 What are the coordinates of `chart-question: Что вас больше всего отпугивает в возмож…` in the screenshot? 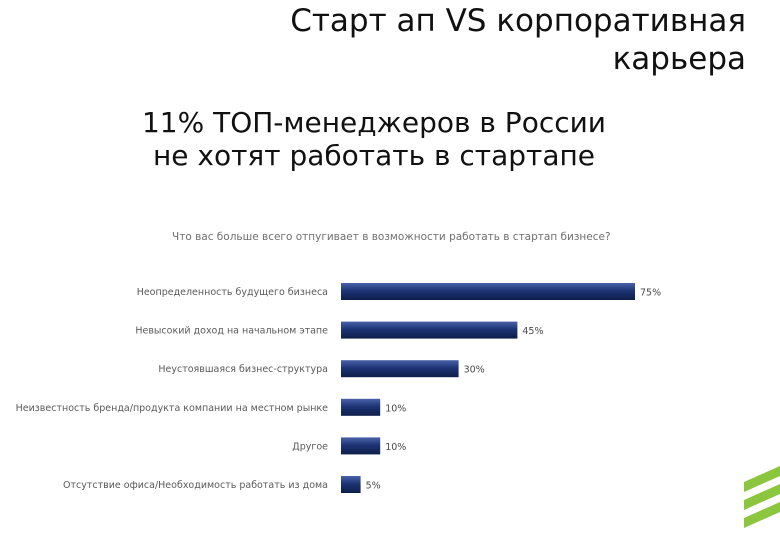 It's located at (391, 237).